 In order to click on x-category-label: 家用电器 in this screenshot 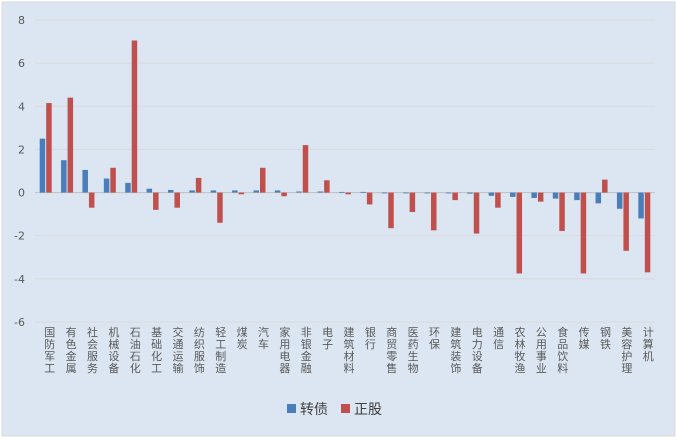, I will do `click(284, 350)`.